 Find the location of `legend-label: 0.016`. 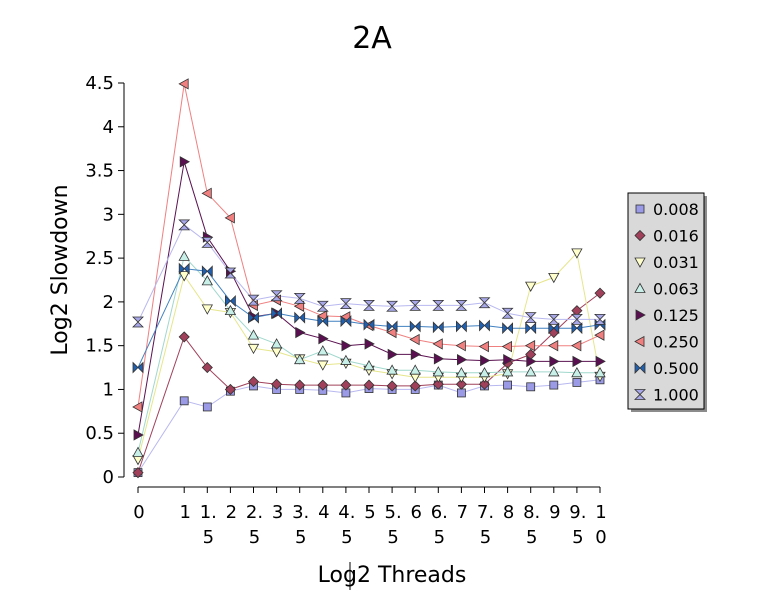

legend-label: 0.016 is located at coordinates (676, 236).